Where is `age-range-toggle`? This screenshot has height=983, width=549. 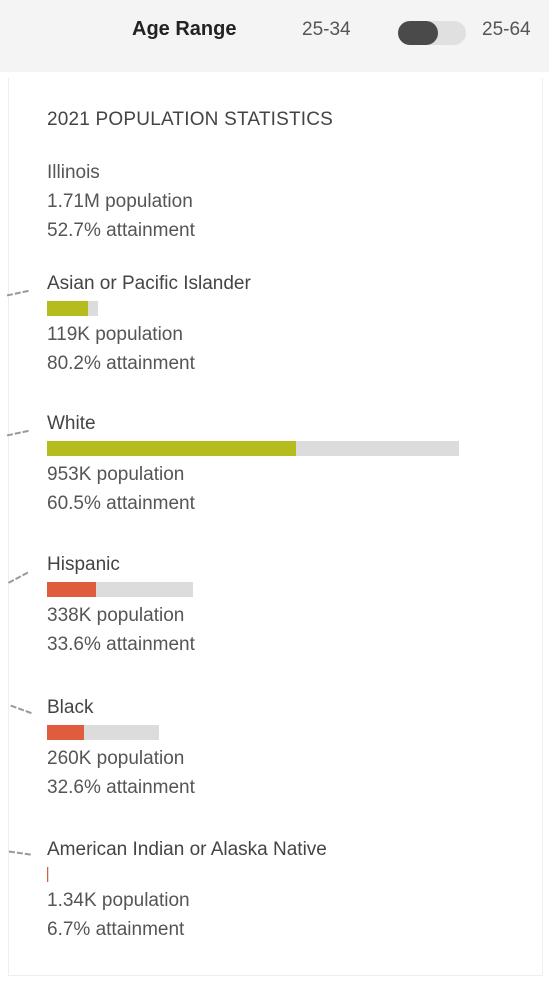 age-range-toggle is located at coordinates (432, 33).